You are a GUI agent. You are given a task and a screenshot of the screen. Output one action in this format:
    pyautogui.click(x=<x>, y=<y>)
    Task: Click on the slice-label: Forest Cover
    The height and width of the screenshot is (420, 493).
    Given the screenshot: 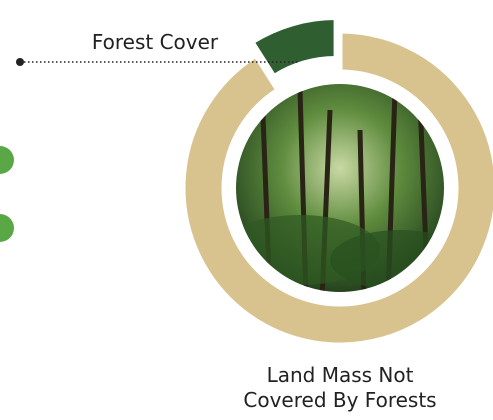 What is the action you would take?
    pyautogui.click(x=155, y=42)
    